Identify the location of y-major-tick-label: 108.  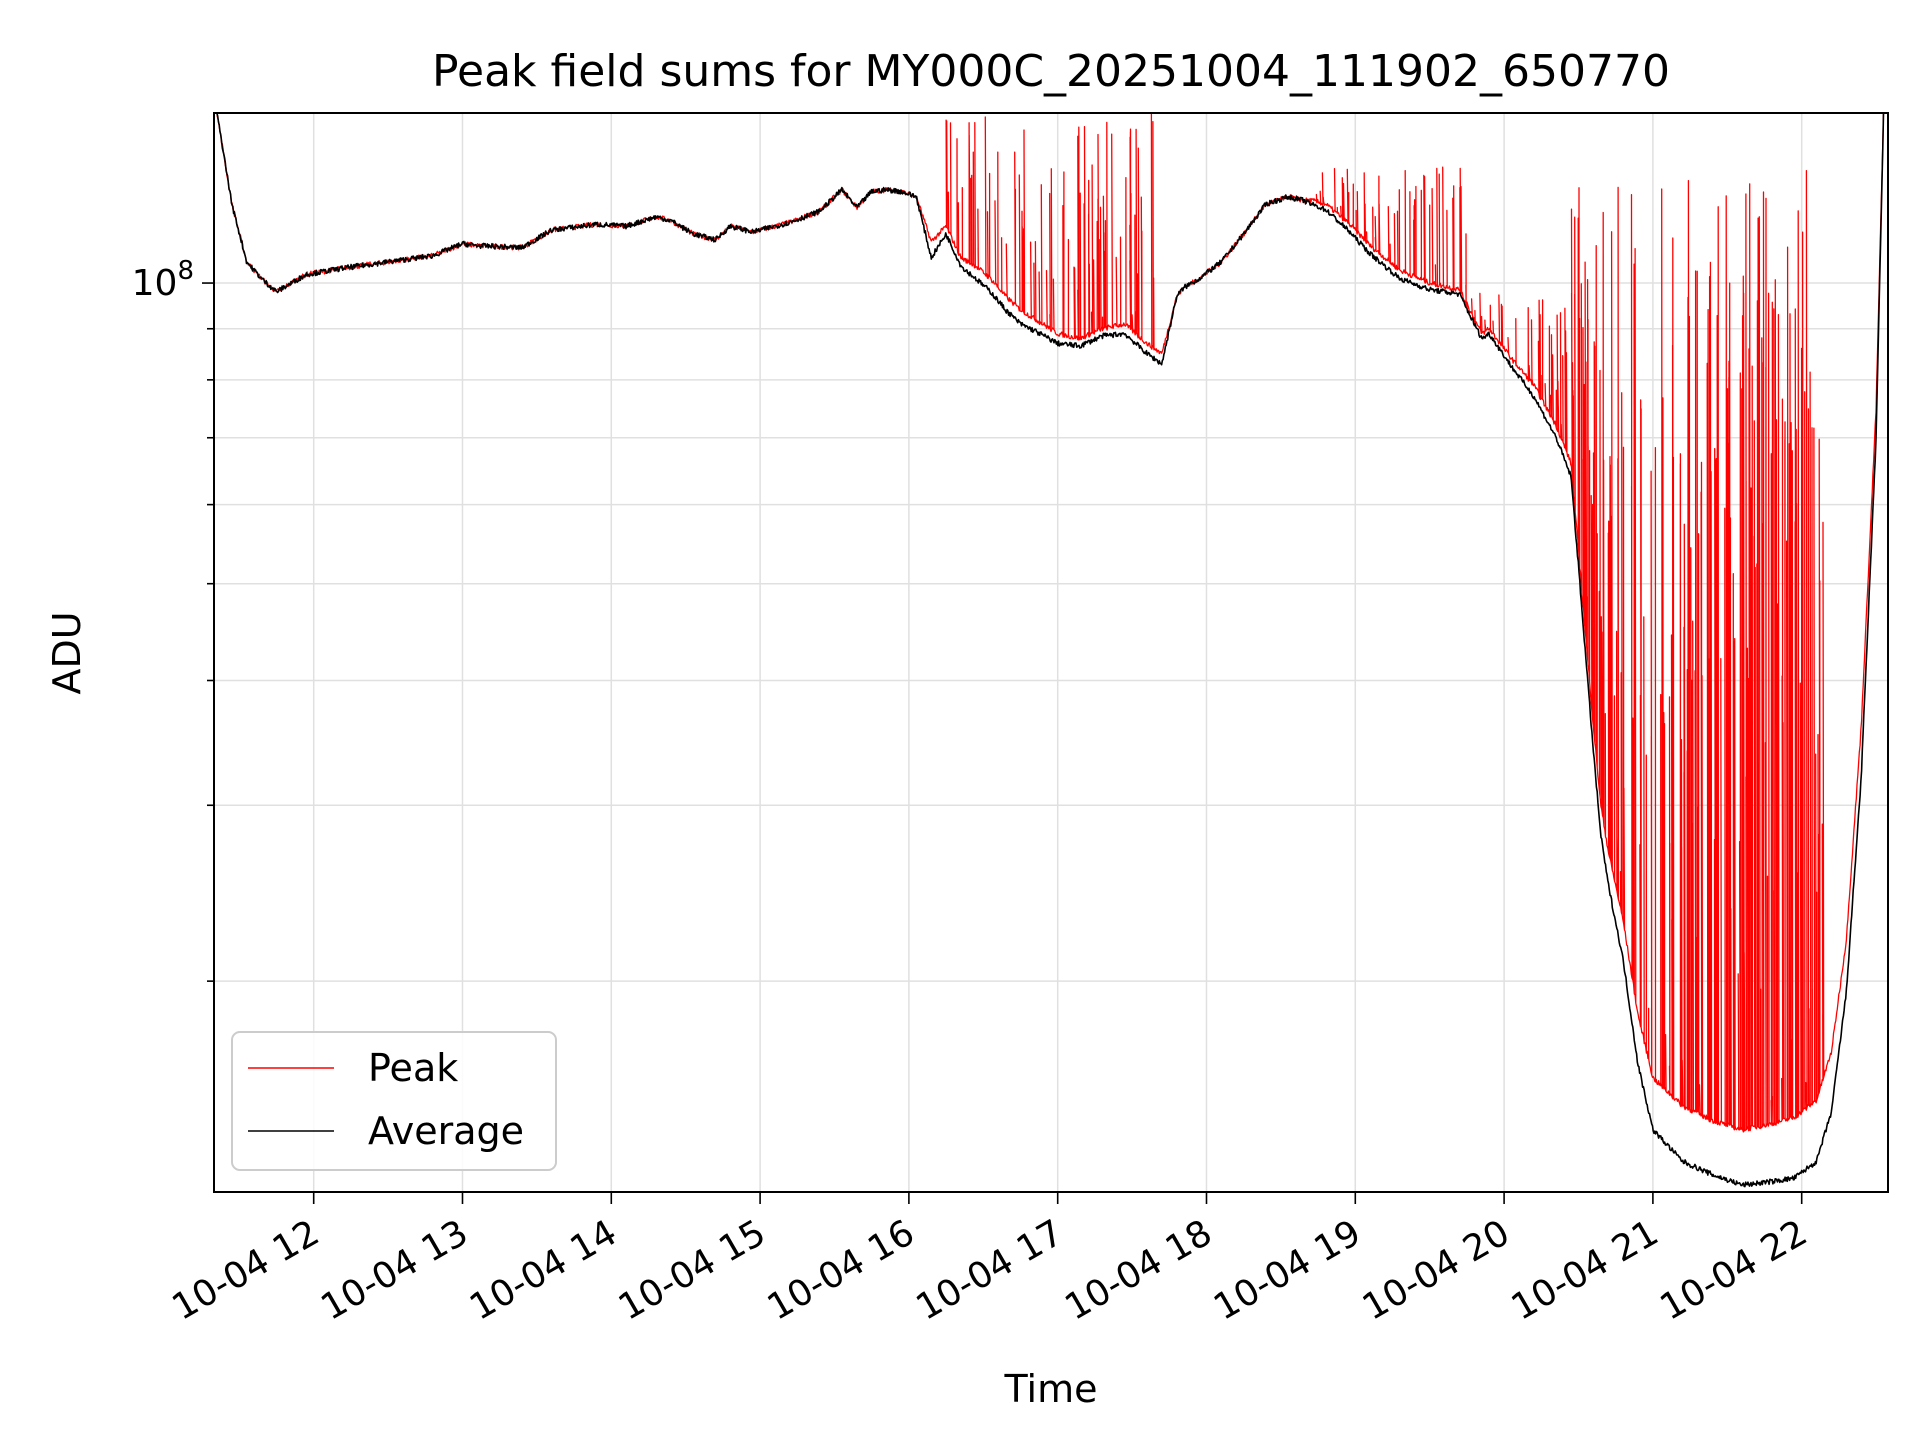
(163, 280).